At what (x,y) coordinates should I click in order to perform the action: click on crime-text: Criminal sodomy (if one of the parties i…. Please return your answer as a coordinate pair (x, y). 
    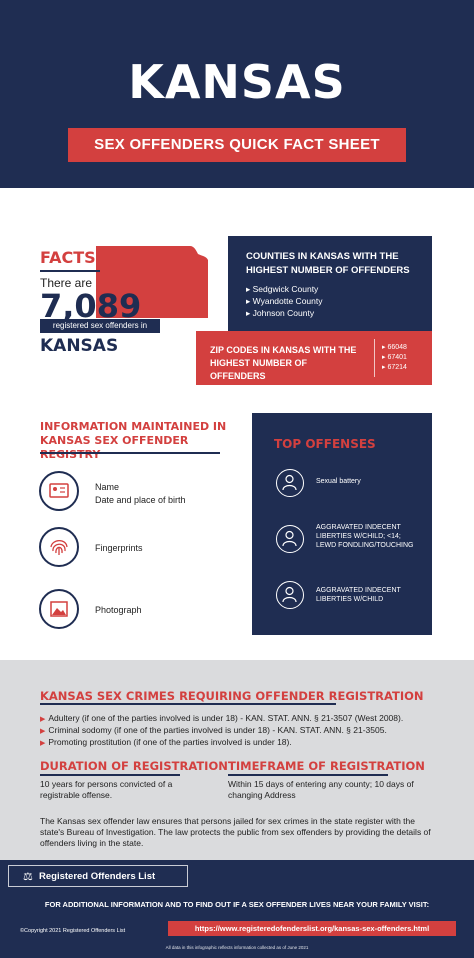
    Looking at the image, I should click on (217, 730).